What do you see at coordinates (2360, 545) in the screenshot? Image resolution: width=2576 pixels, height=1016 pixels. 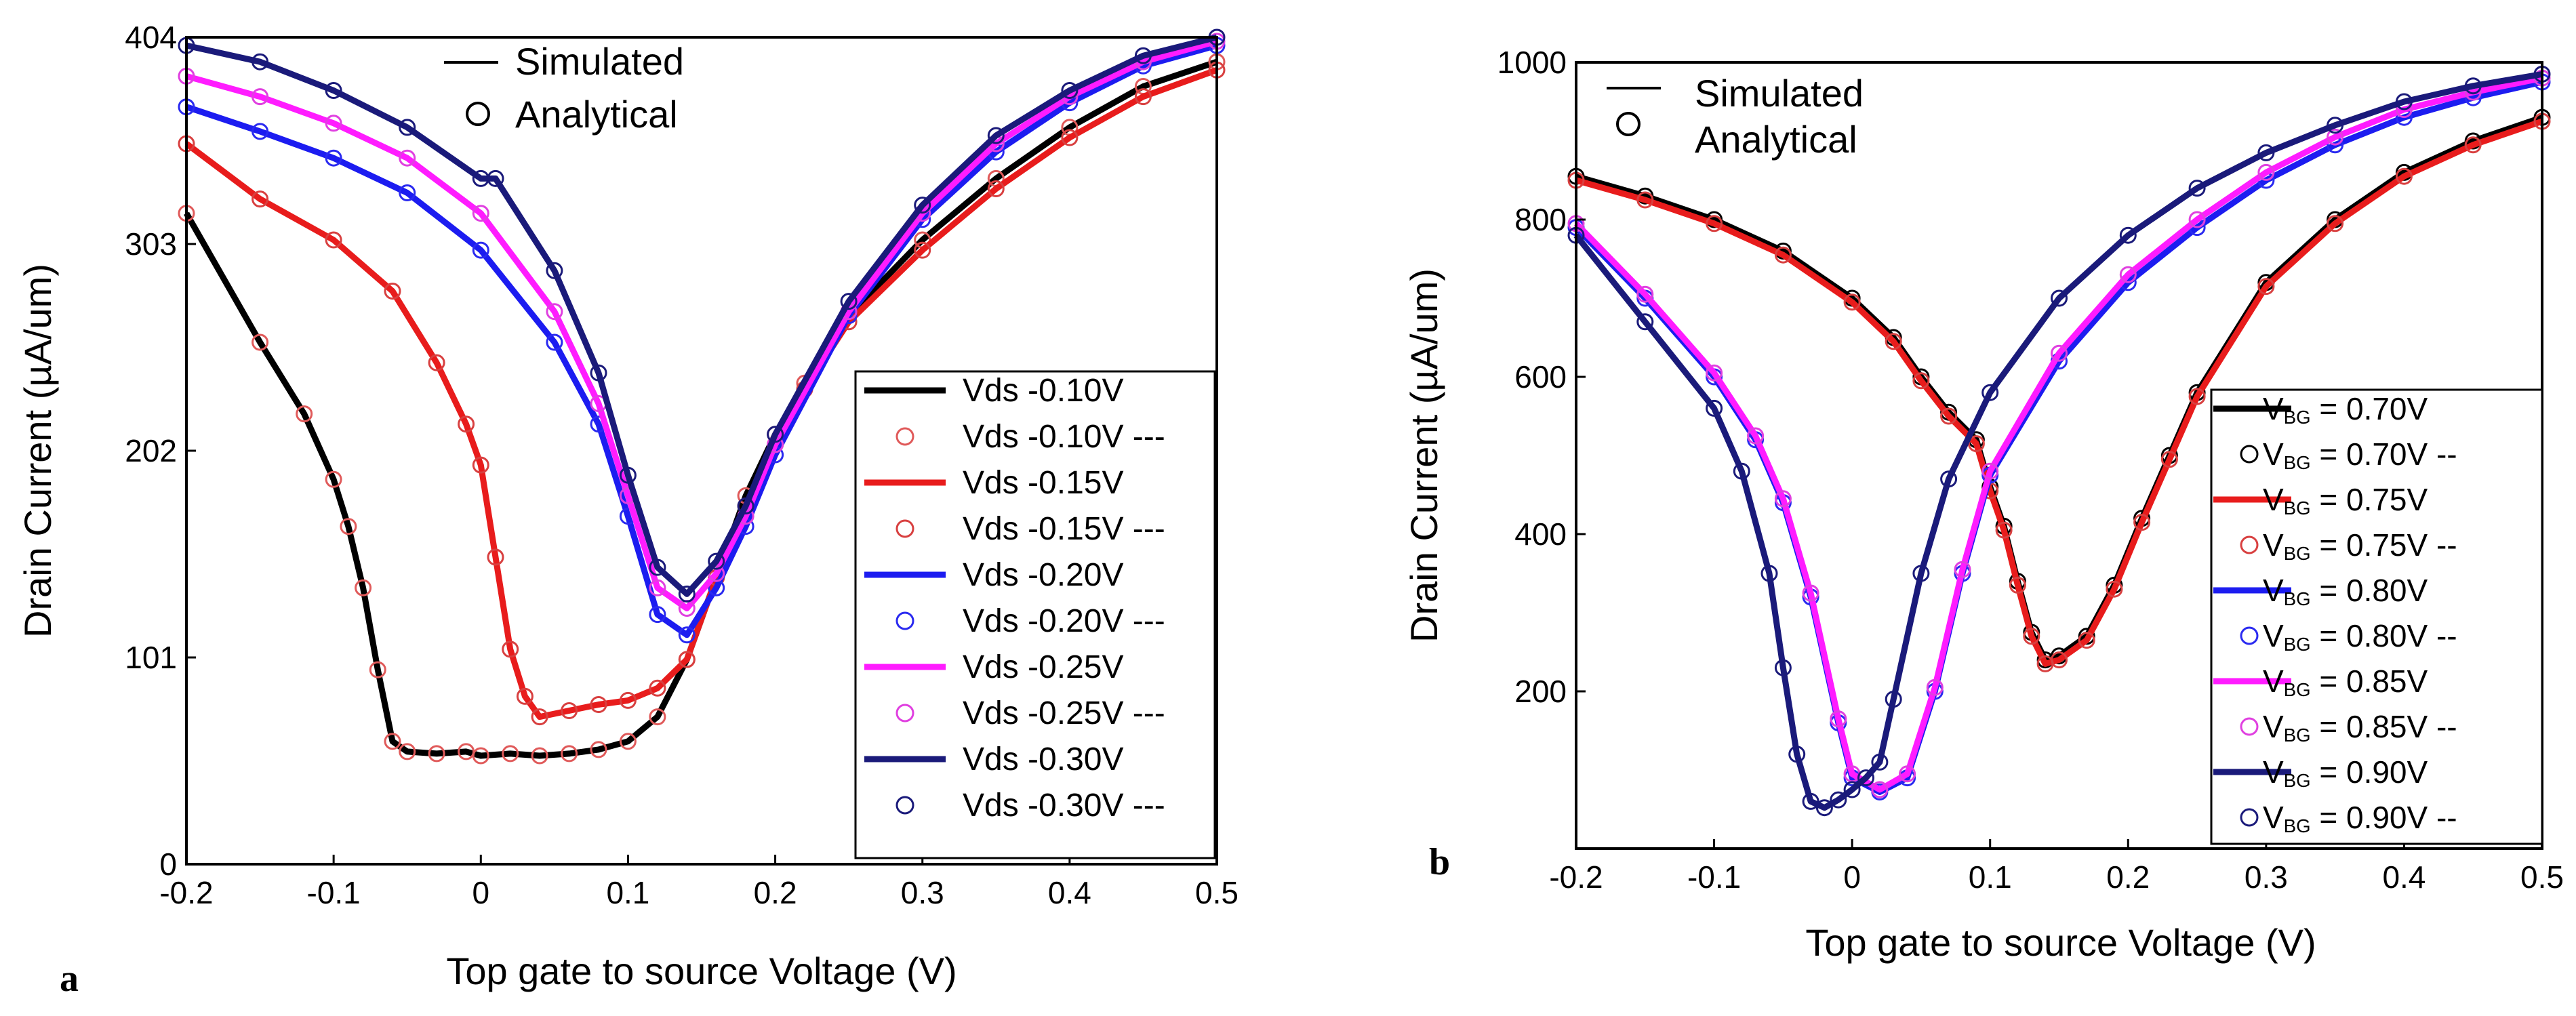 I see `panel-b-legend-label: VBG = 0.75V --` at bounding box center [2360, 545].